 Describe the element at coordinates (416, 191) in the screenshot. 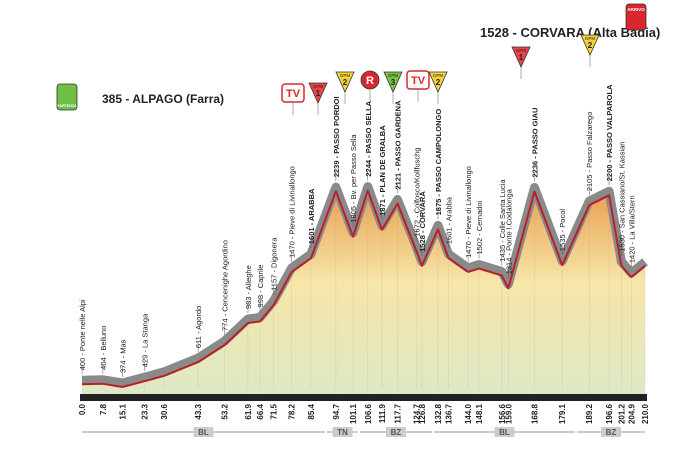

I see `point-label: 1672 - Colfosco/Kollfuschg` at that location.